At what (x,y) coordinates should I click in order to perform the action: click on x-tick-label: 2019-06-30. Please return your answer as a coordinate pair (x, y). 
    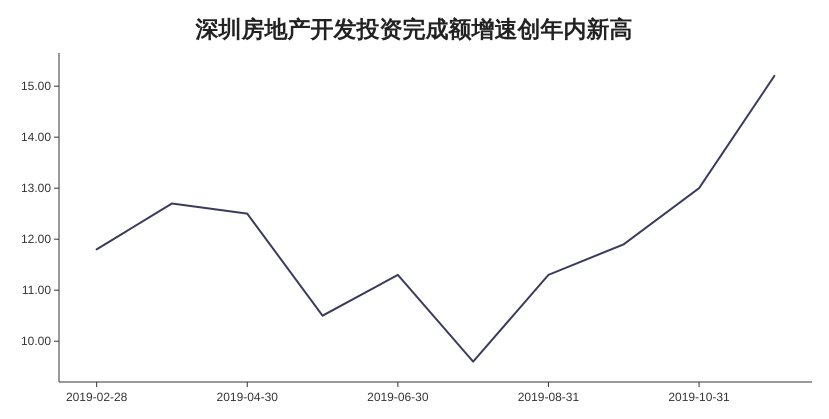
    Looking at the image, I should click on (398, 397).